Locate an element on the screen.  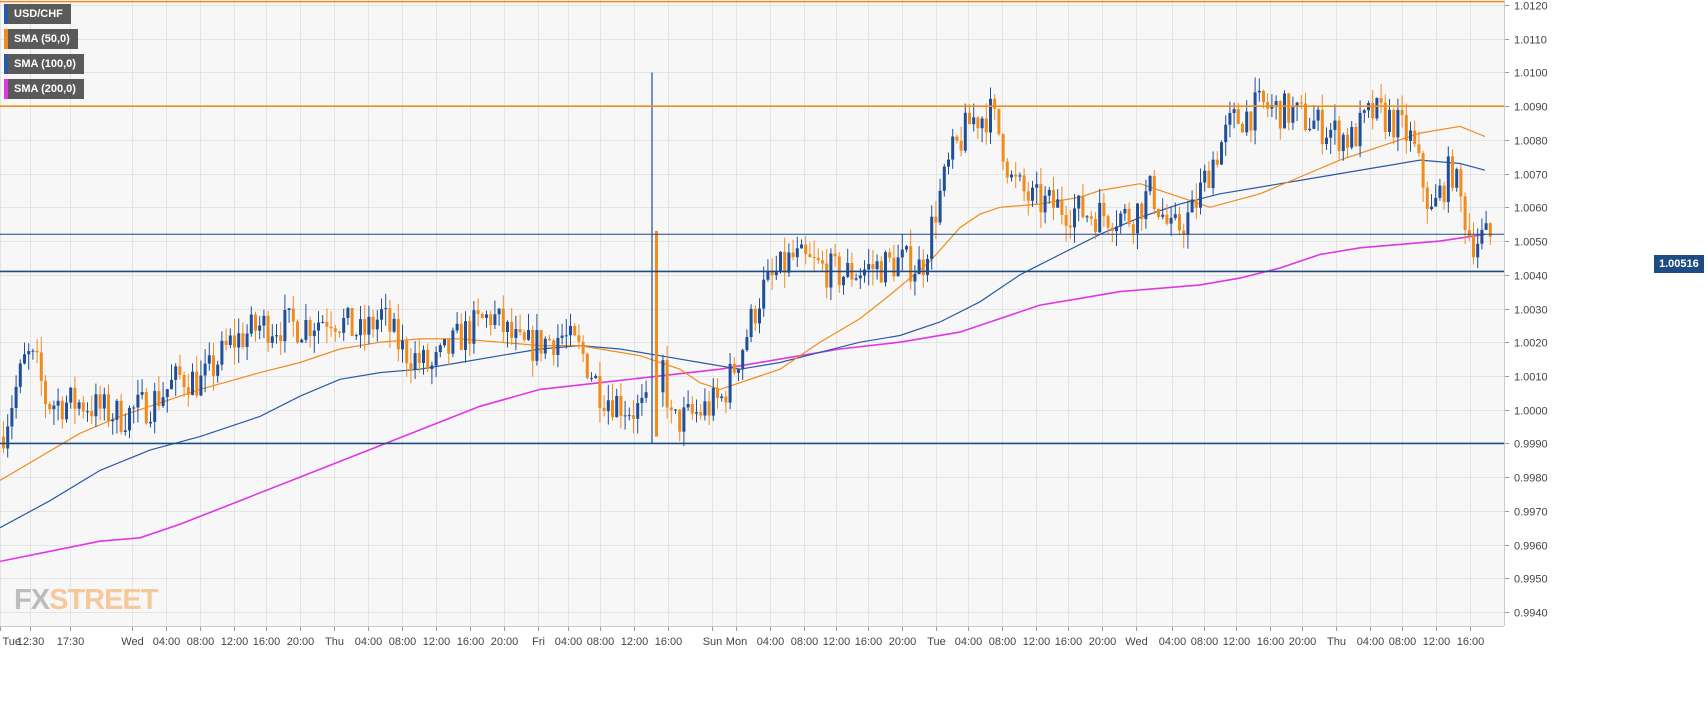
y-tick-label: 0.9990 is located at coordinates (1531, 445).